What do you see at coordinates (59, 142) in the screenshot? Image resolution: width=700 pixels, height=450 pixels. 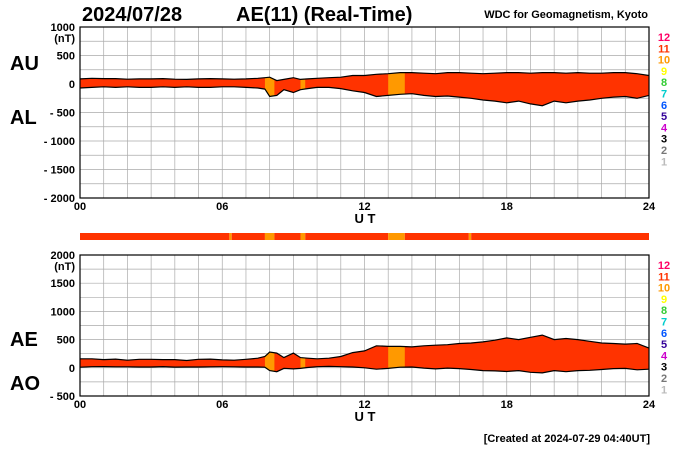 I see `y-tick-label: - 1000` at bounding box center [59, 142].